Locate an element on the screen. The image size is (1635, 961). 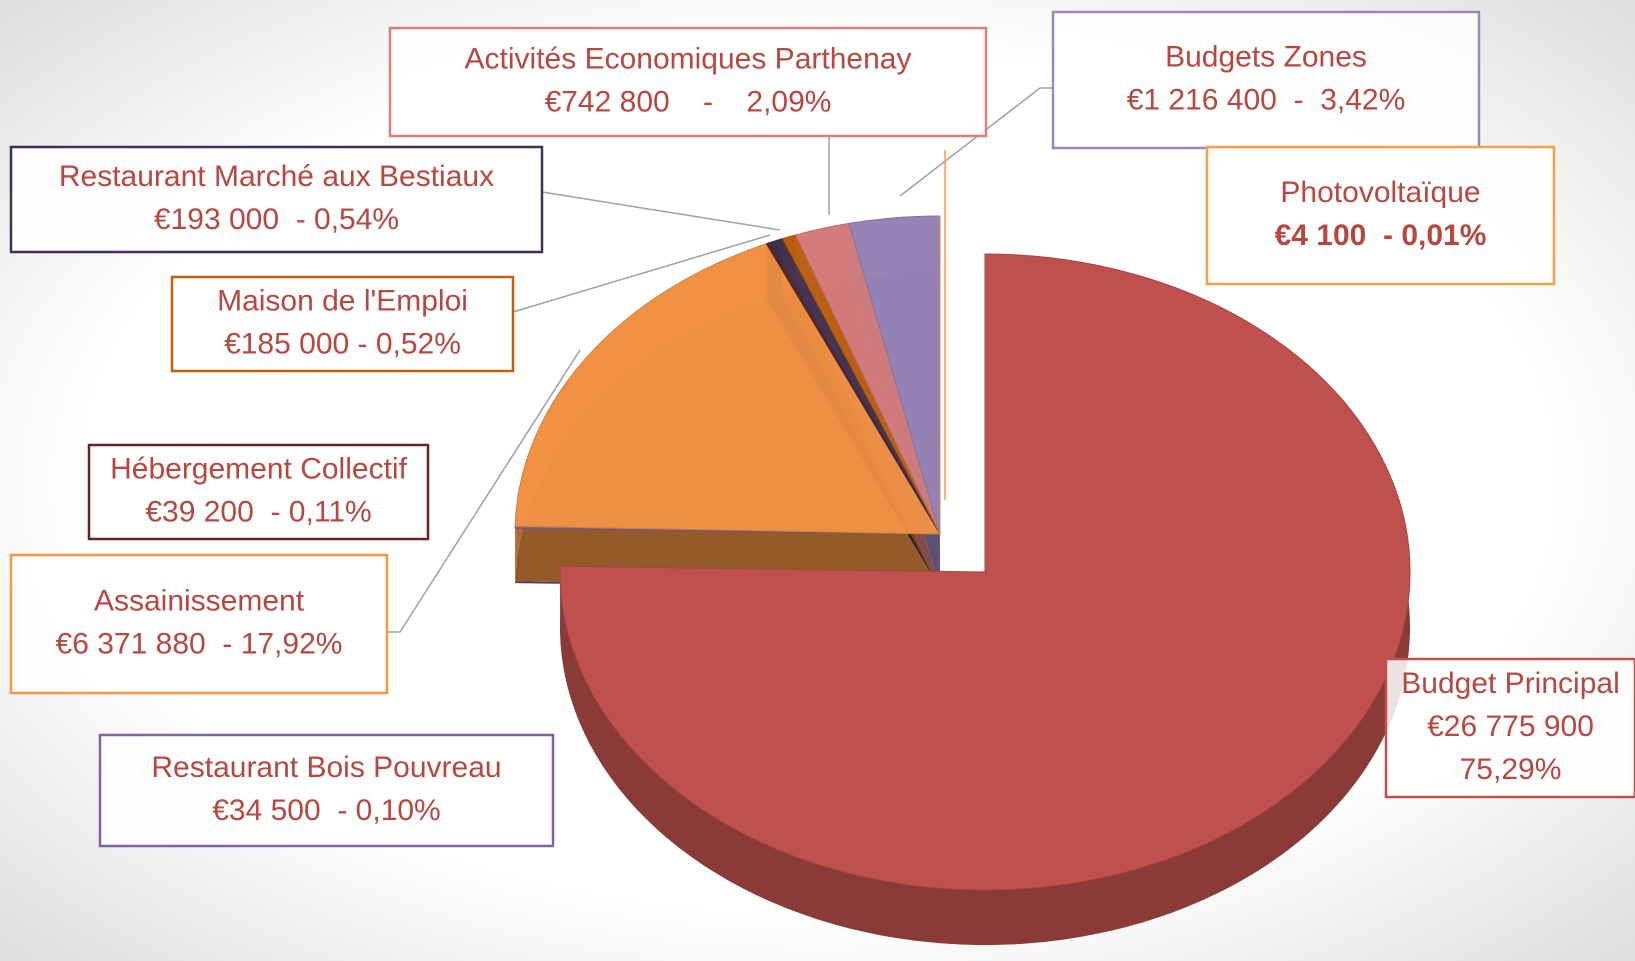
value-label: €6 371 880 - 17,92% is located at coordinates (199, 643).